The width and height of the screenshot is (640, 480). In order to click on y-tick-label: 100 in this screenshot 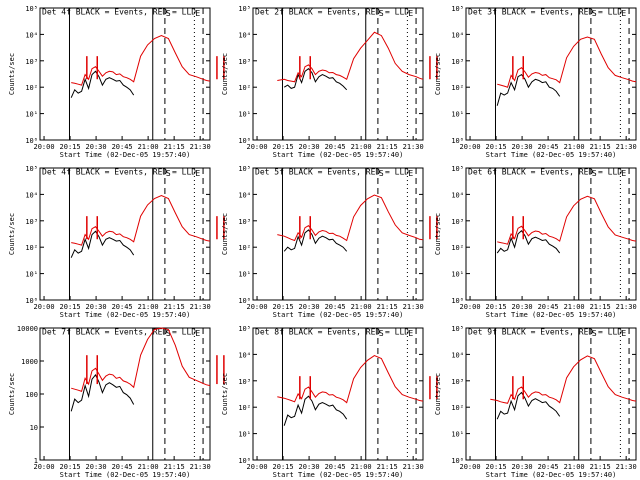, I will do `click(31, 395)`.